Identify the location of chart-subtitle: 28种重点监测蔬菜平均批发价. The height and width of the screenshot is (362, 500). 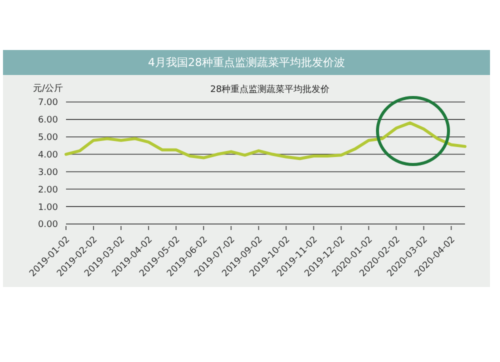
(270, 90).